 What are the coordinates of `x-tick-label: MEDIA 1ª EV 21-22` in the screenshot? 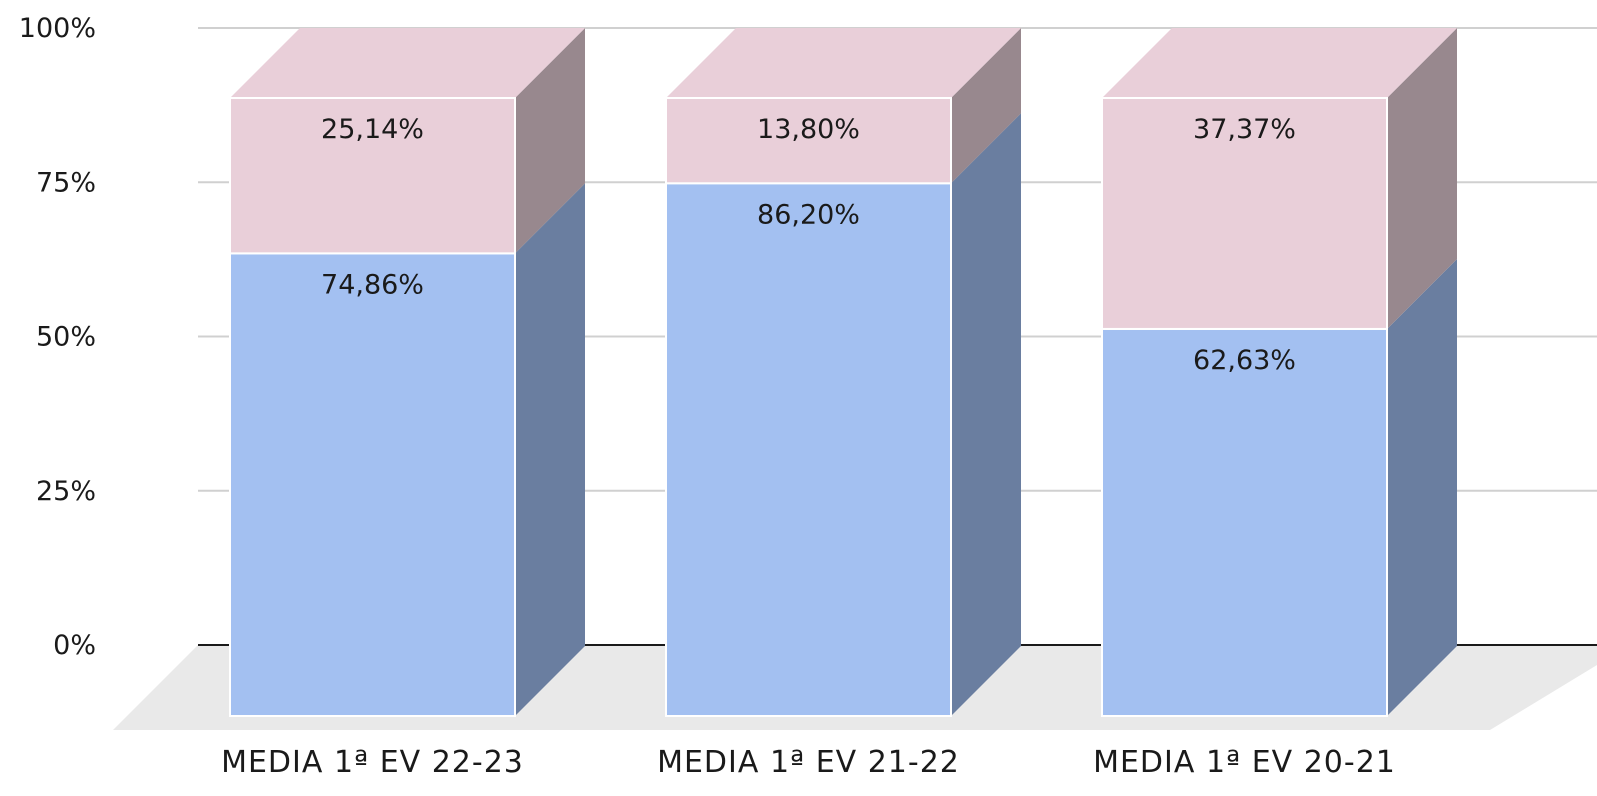 It's located at (808, 762).